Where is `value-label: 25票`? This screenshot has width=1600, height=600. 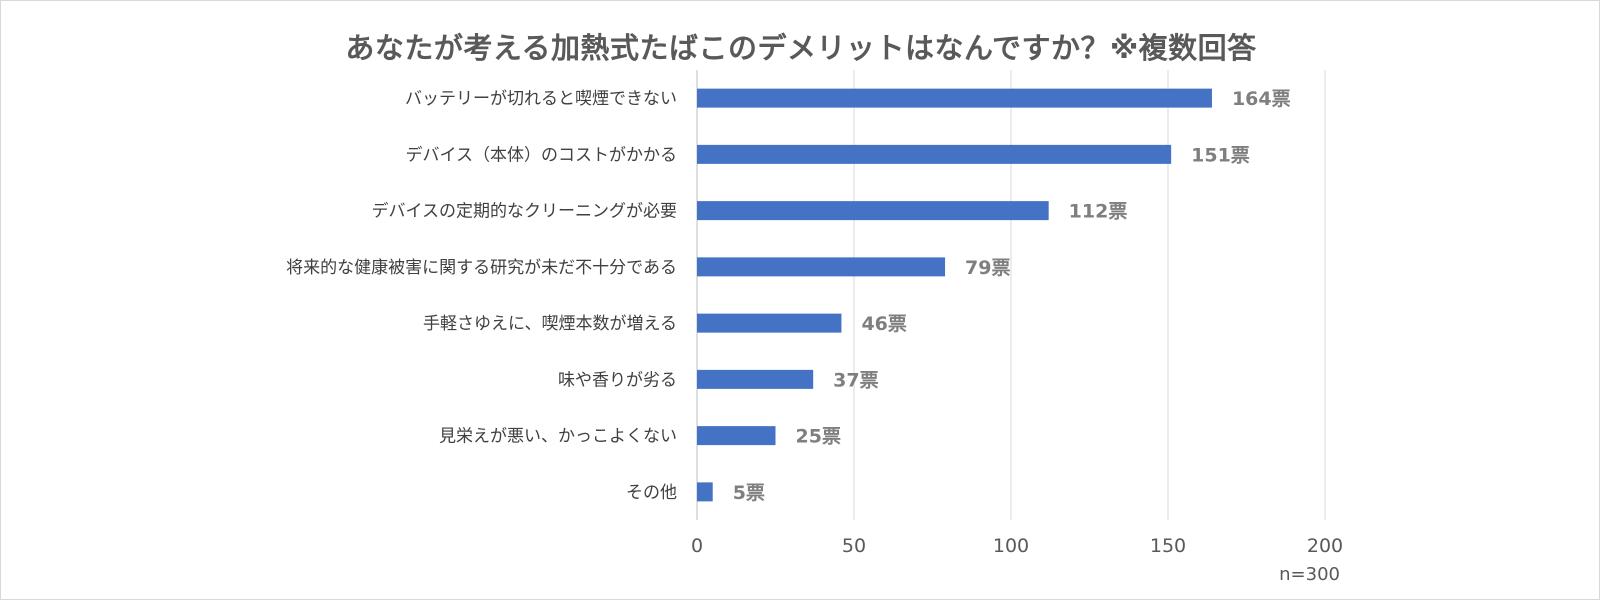
value-label: 25票 is located at coordinates (818, 437).